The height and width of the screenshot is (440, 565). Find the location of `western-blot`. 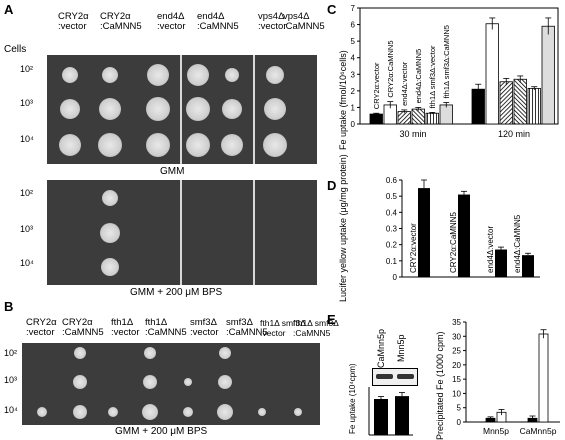

western-blot is located at coordinates (395, 377).